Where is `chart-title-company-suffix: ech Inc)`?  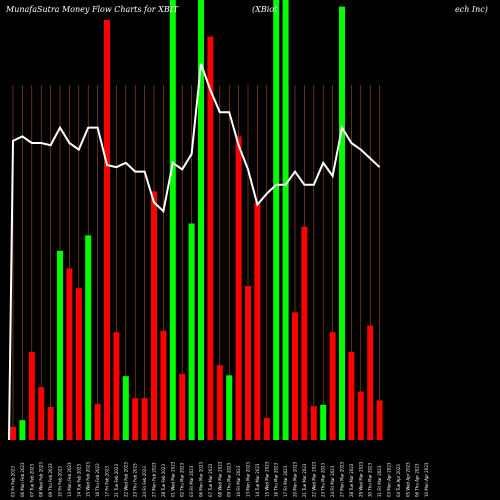 chart-title-company-suffix: ech Inc) is located at coordinates (471, 9).